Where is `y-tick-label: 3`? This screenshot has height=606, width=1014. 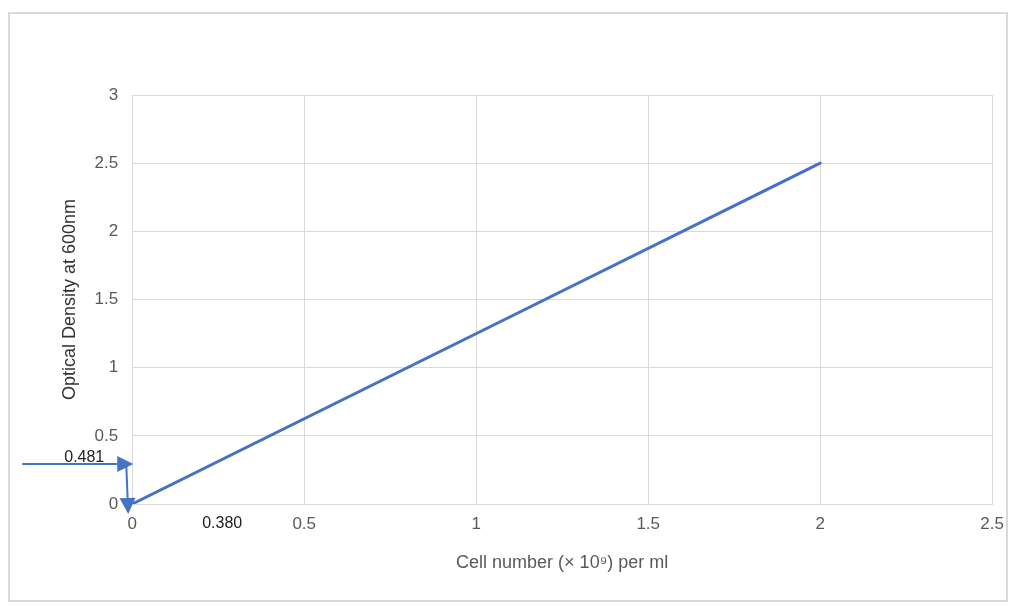
y-tick-label: 3 is located at coordinates (113, 94).